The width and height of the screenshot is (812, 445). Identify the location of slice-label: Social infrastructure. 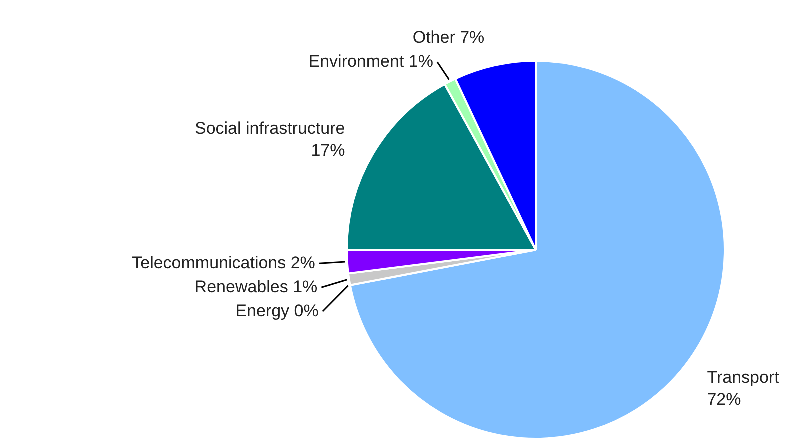
(270, 128).